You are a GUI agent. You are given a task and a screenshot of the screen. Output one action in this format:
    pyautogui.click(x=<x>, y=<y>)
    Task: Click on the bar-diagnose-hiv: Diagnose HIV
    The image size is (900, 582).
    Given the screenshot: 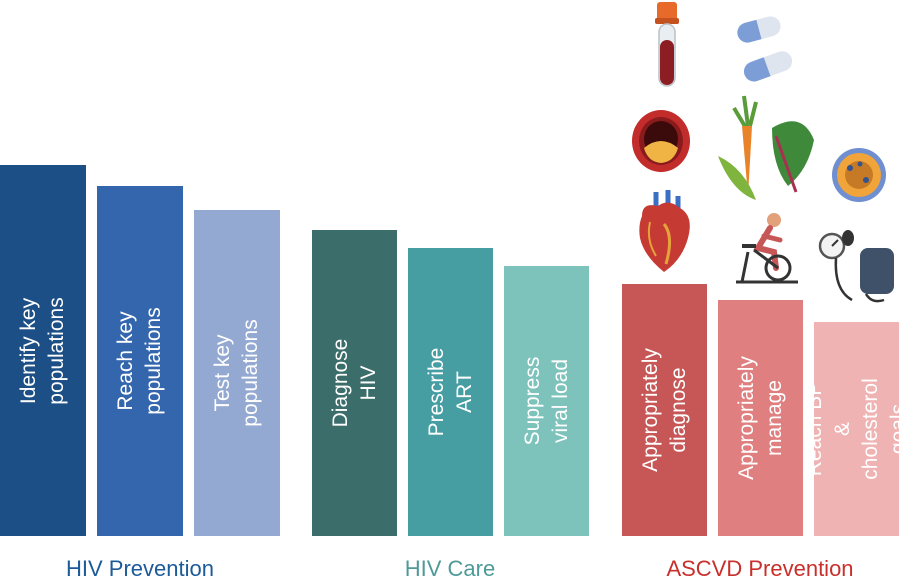 What is the action you would take?
    pyautogui.click(x=354, y=383)
    